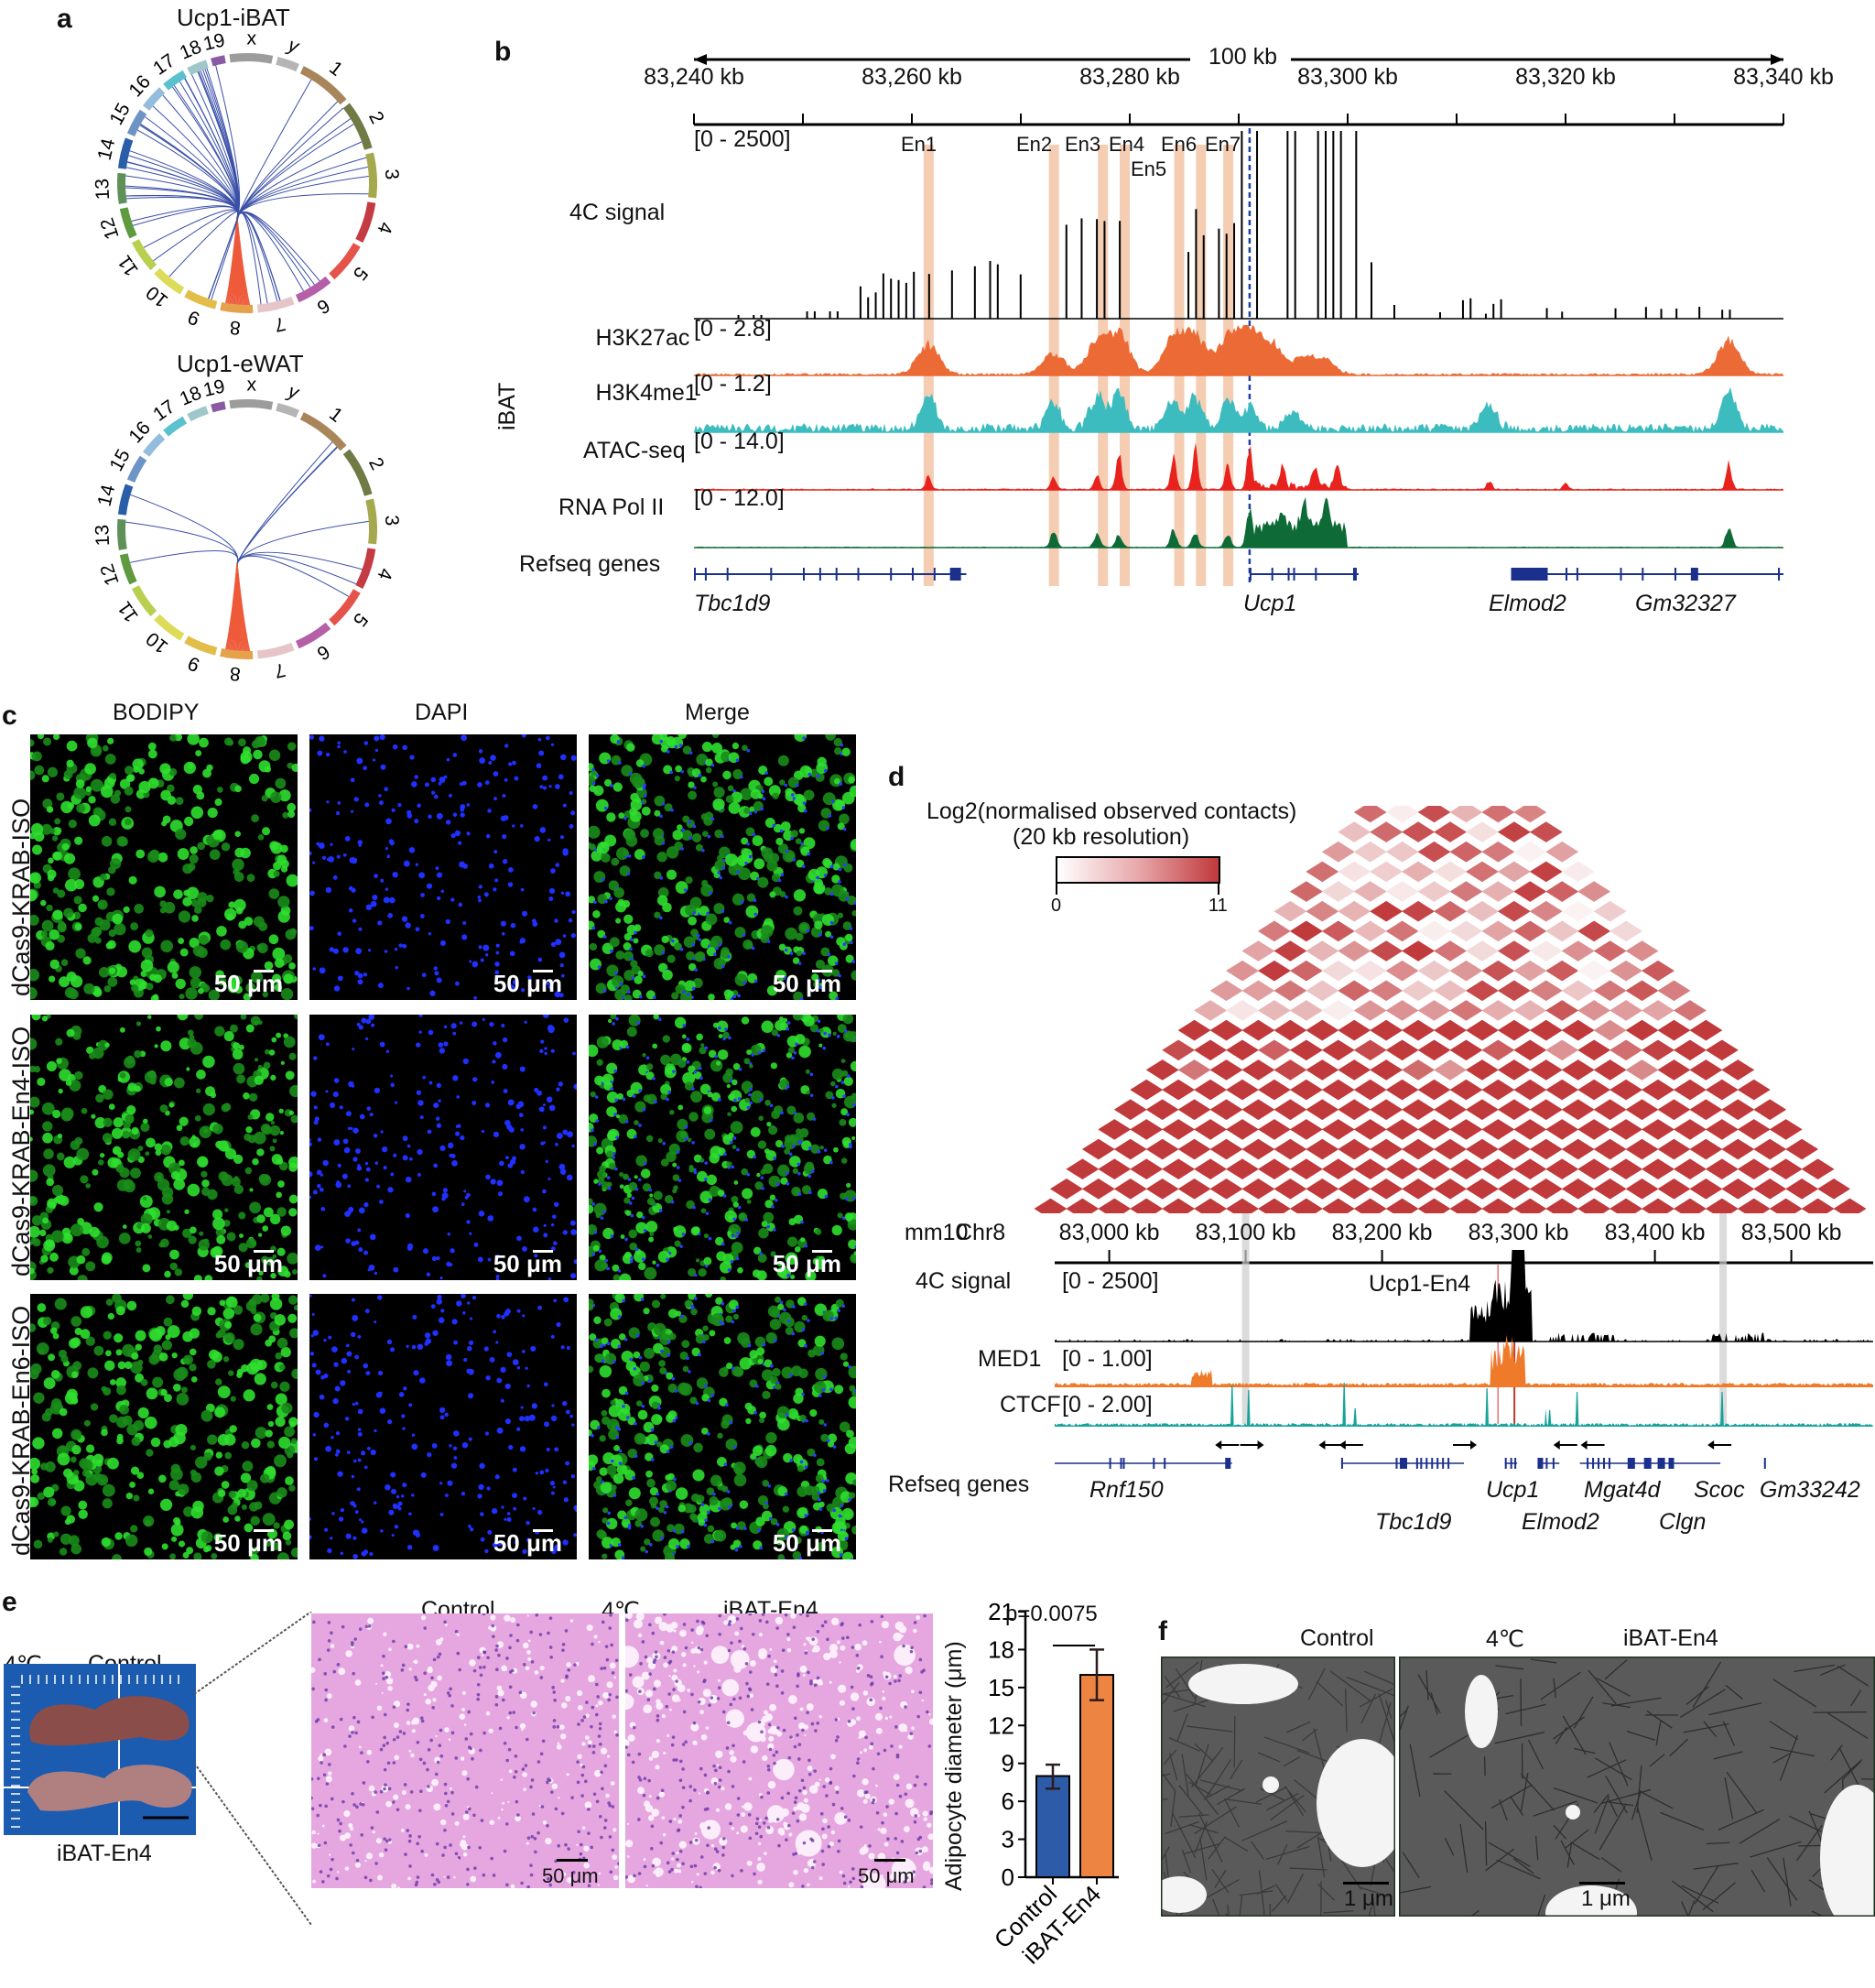 The width and height of the screenshot is (1875, 1988). Describe the element at coordinates (279, 669) in the screenshot. I see `chromosome-label-7: 7` at that location.